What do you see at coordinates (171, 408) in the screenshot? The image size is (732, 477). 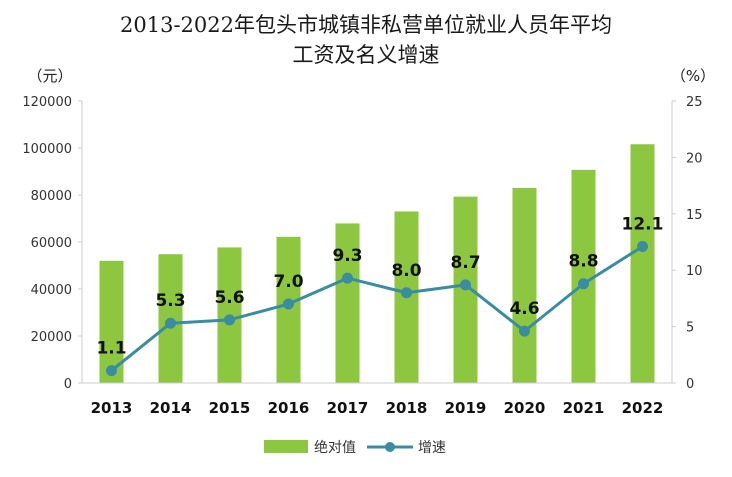 I see `x-tick-label: 2014` at bounding box center [171, 408].